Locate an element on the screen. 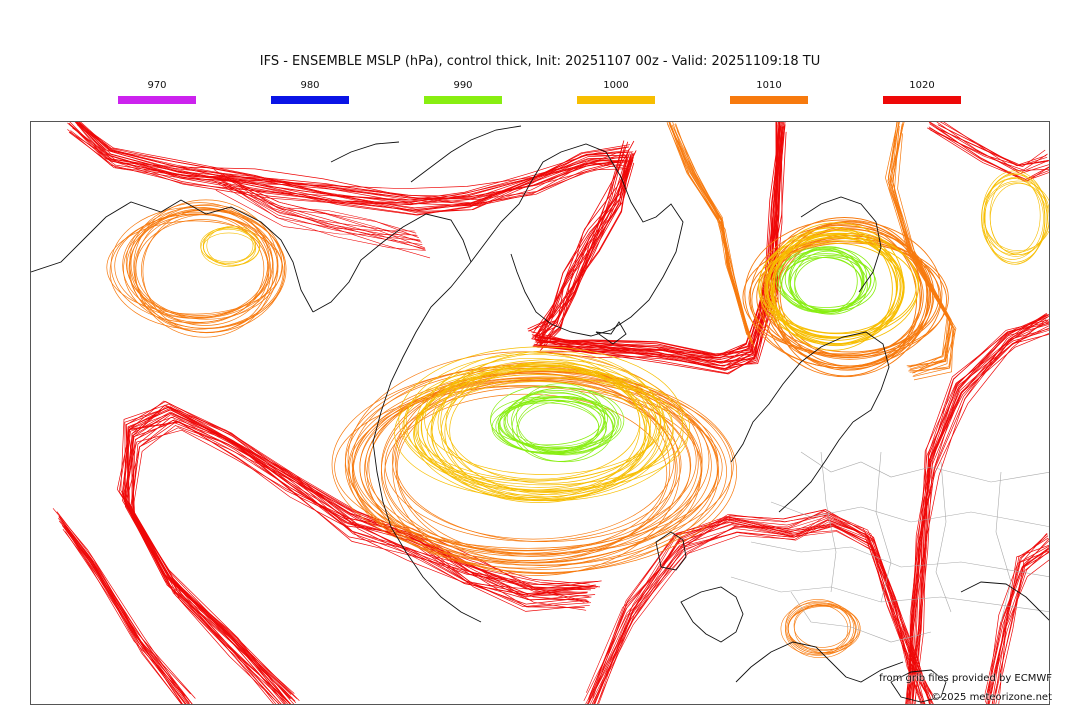  isobar-low-east-corner is located at coordinates (1015, 217).